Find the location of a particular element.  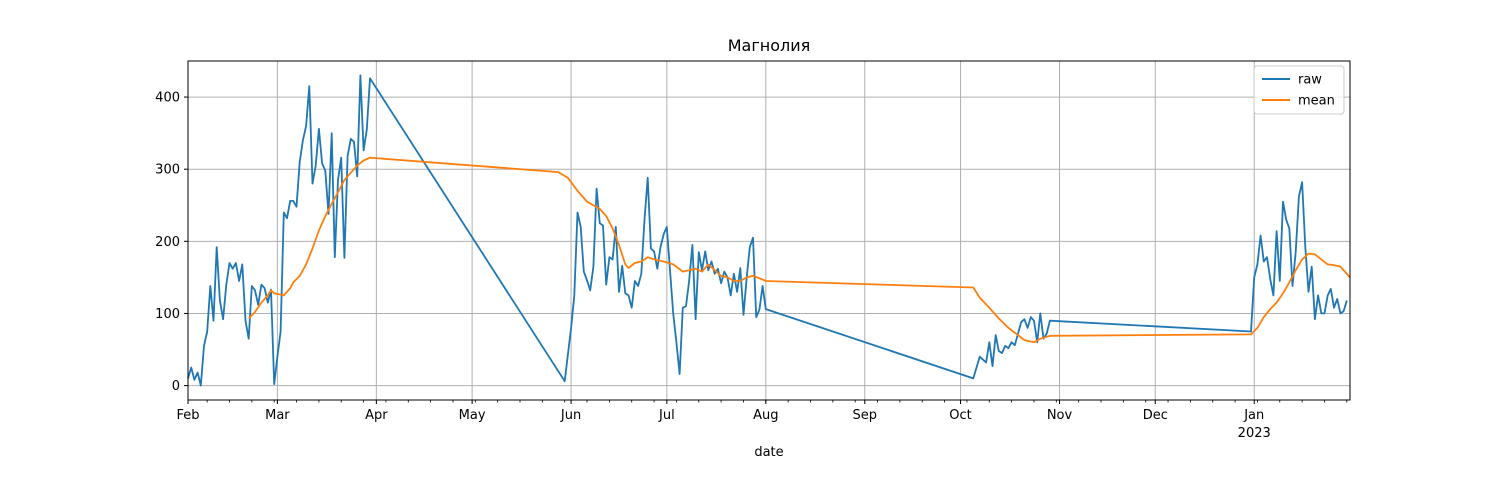

x-axis: Feb Mar Apr May Jun Jul Aug Sep Oct Nov Dec Jan 2023 is located at coordinates (762, 420).